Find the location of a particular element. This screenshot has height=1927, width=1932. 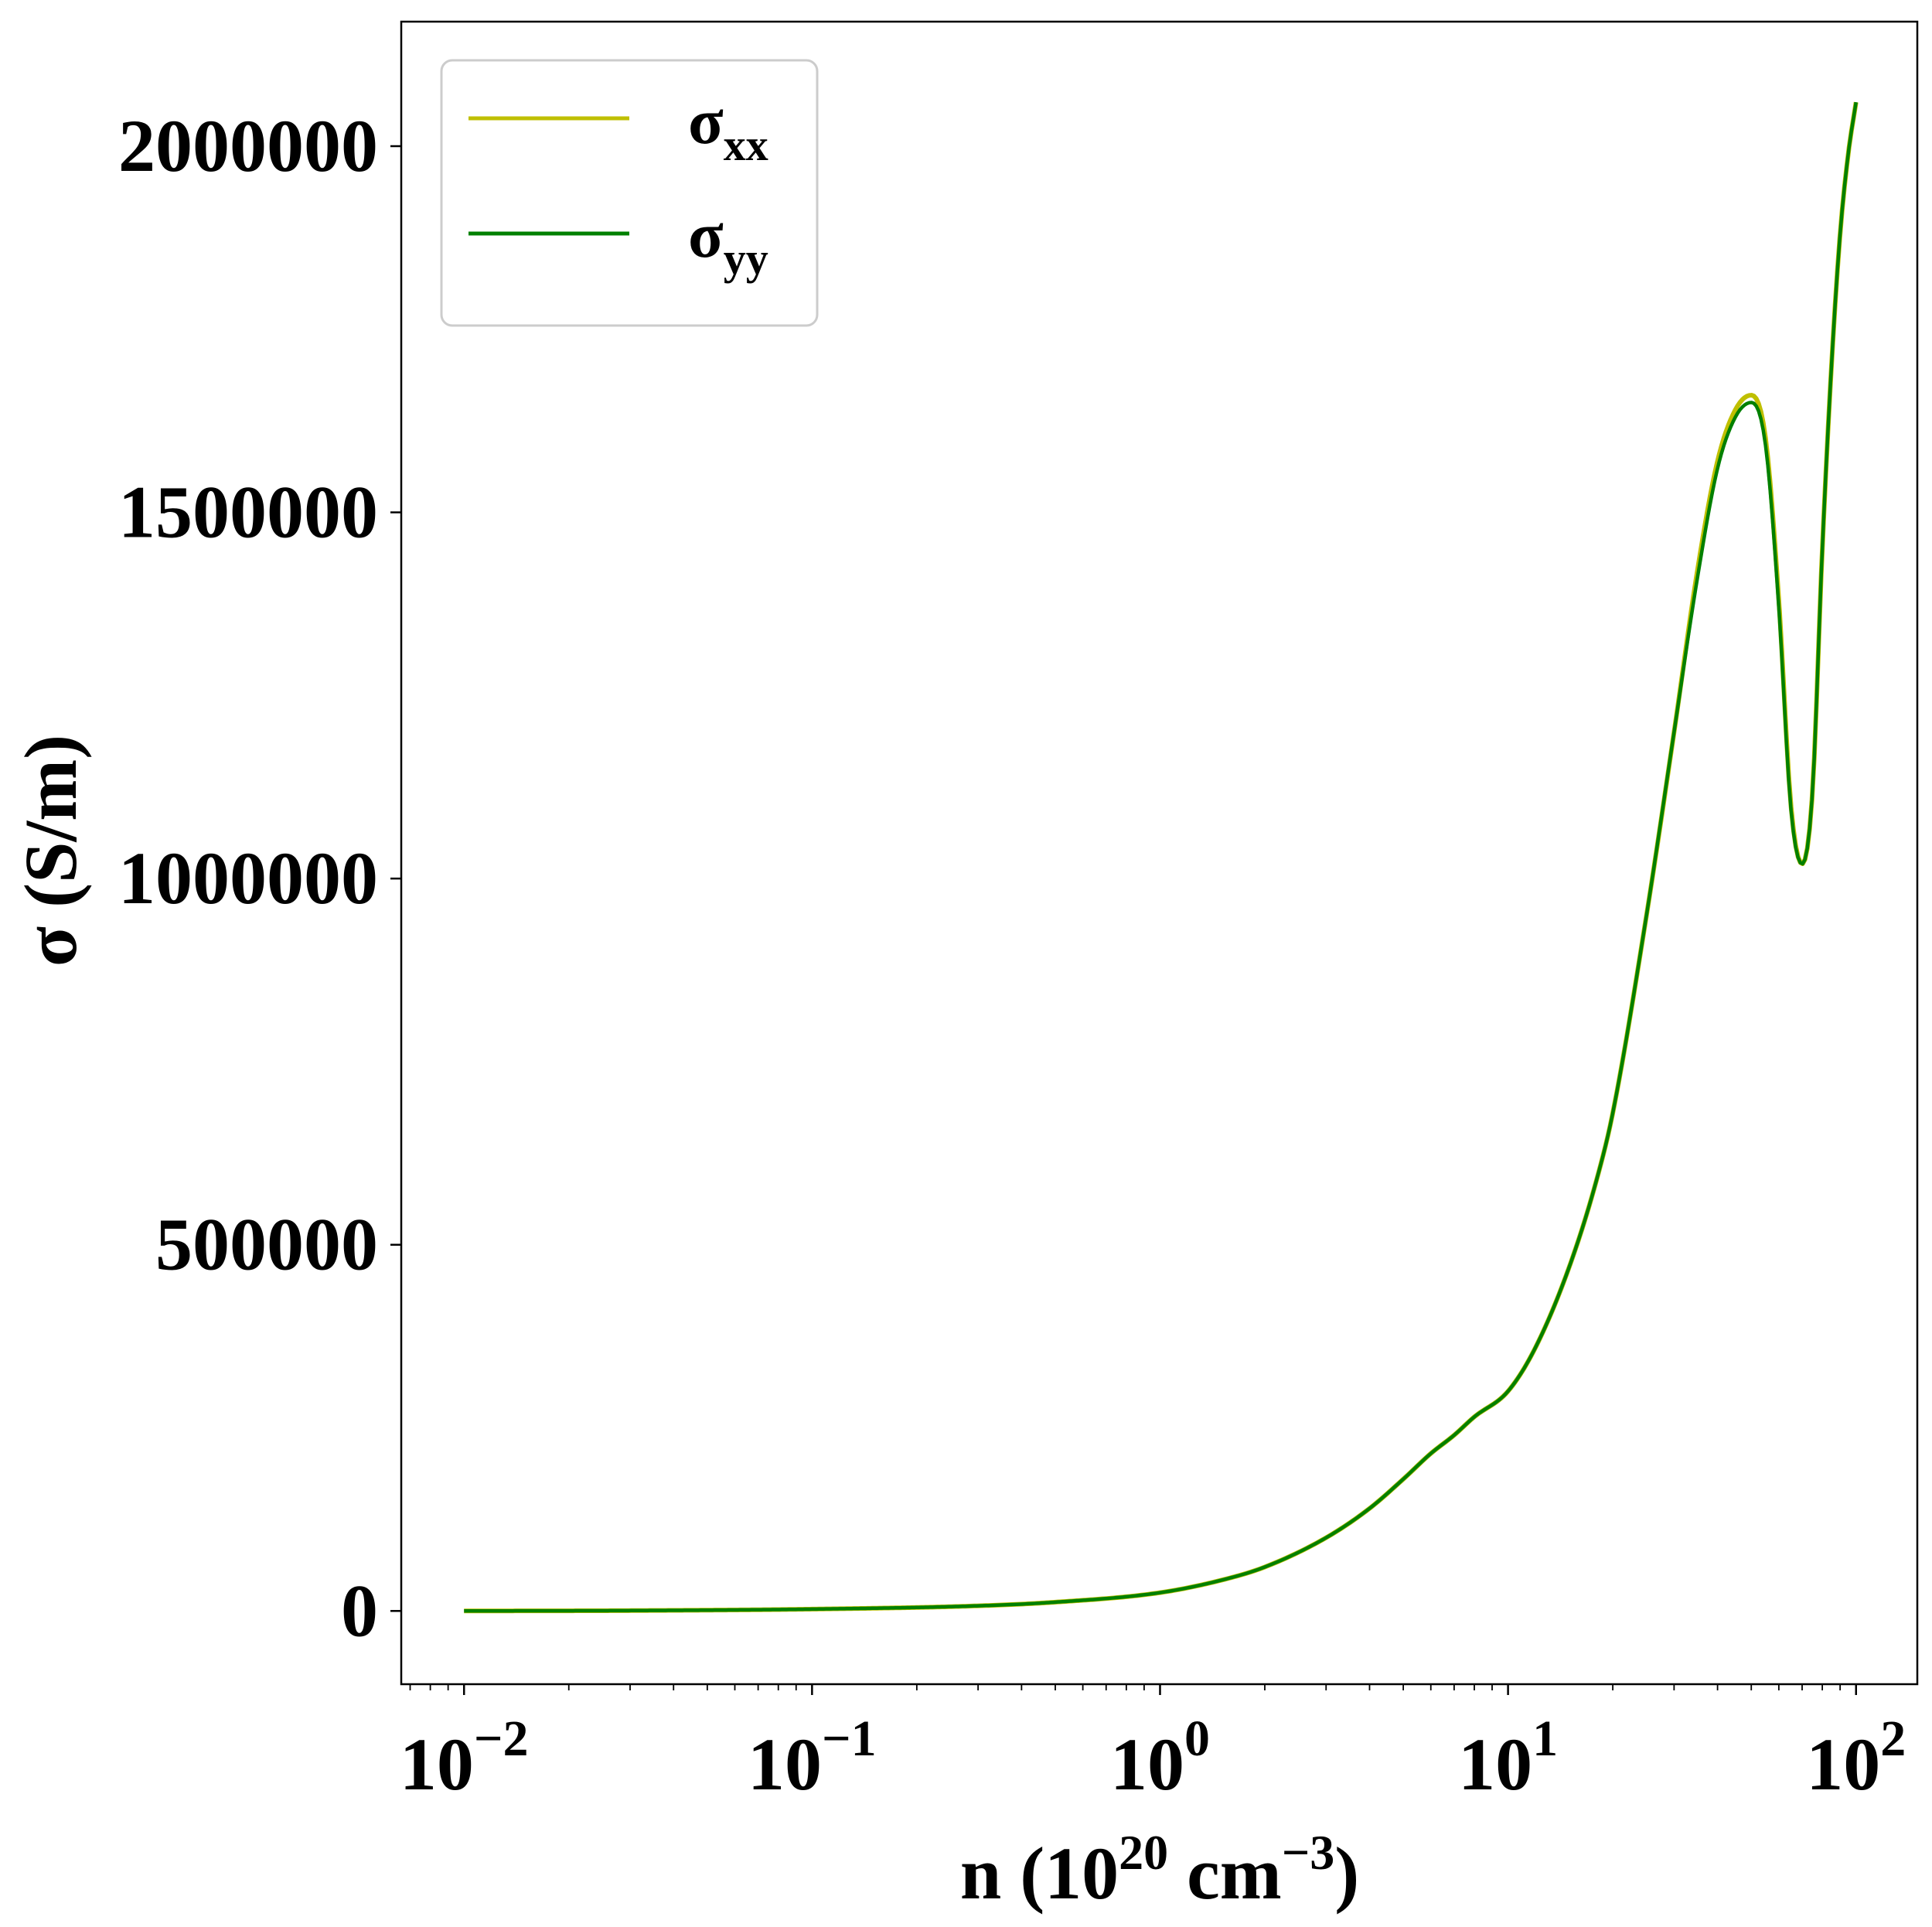

y-tick-label: 0 is located at coordinates (359, 1610).